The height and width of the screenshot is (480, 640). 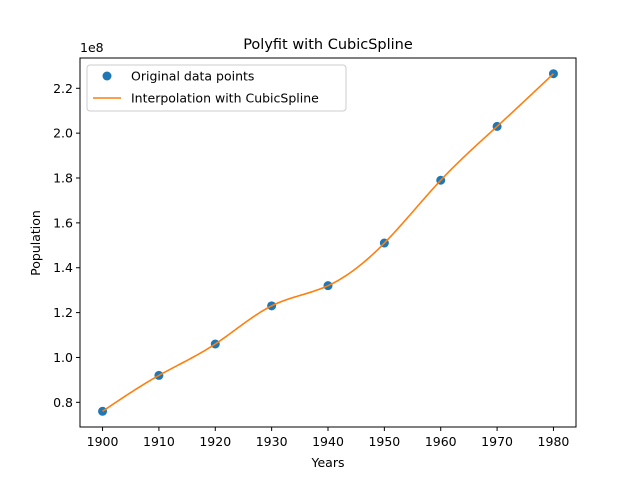 I want to click on chart-title: Polyfit with CubicSpline, so click(x=328, y=45).